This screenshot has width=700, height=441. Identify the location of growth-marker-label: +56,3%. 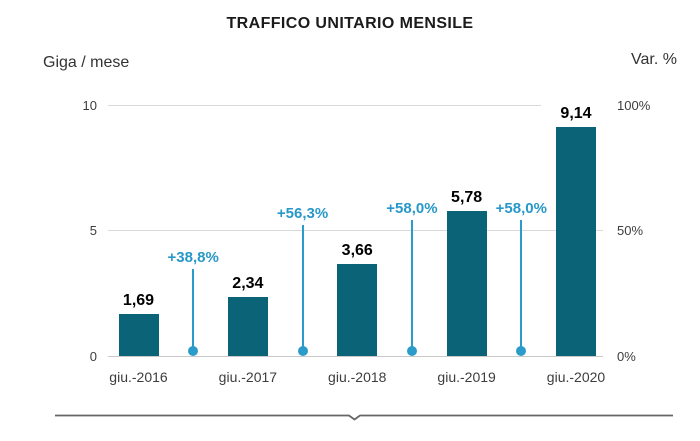
(302, 213).